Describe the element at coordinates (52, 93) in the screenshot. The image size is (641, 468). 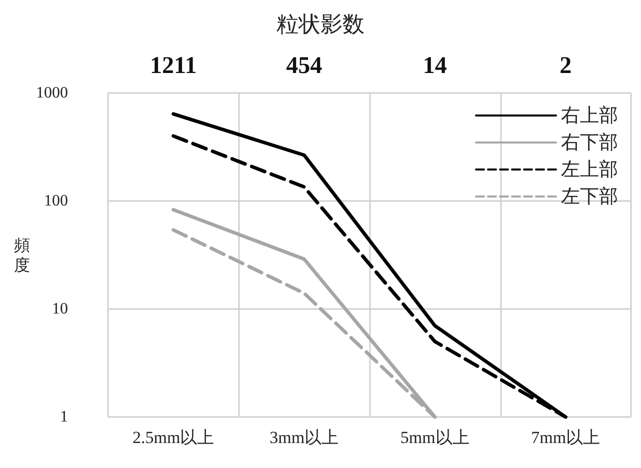
I see `y-tick-label: 1000` at that location.